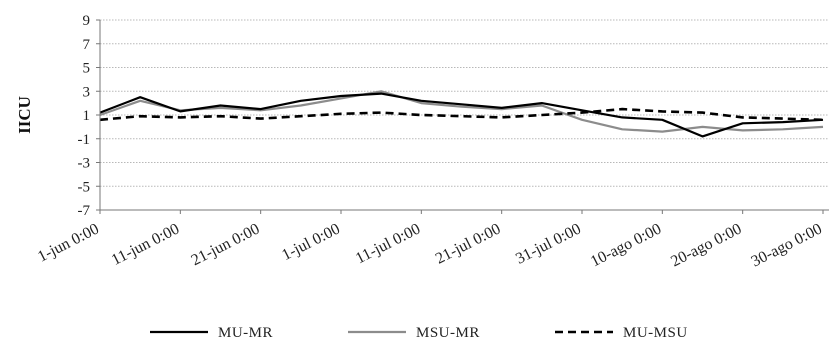  Describe the element at coordinates (145, 244) in the screenshot. I see `x-tick-label: 11-jun 0:00` at that location.